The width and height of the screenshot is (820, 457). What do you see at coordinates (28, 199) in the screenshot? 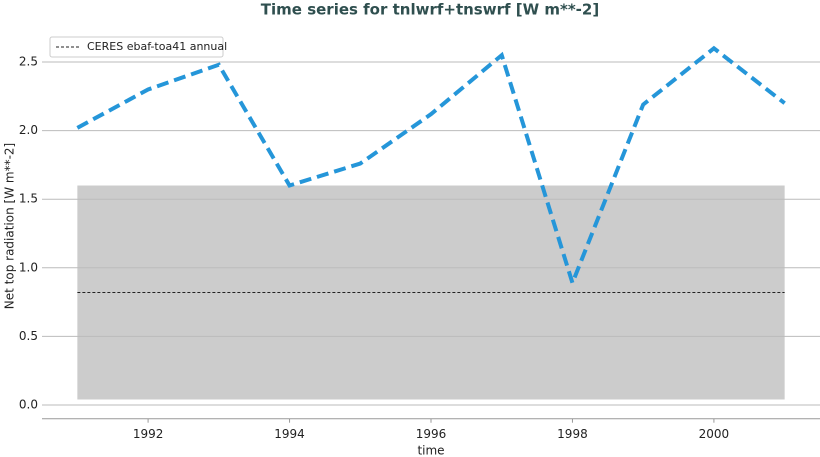
I see `y-tick-label: 1.5` at bounding box center [28, 199].